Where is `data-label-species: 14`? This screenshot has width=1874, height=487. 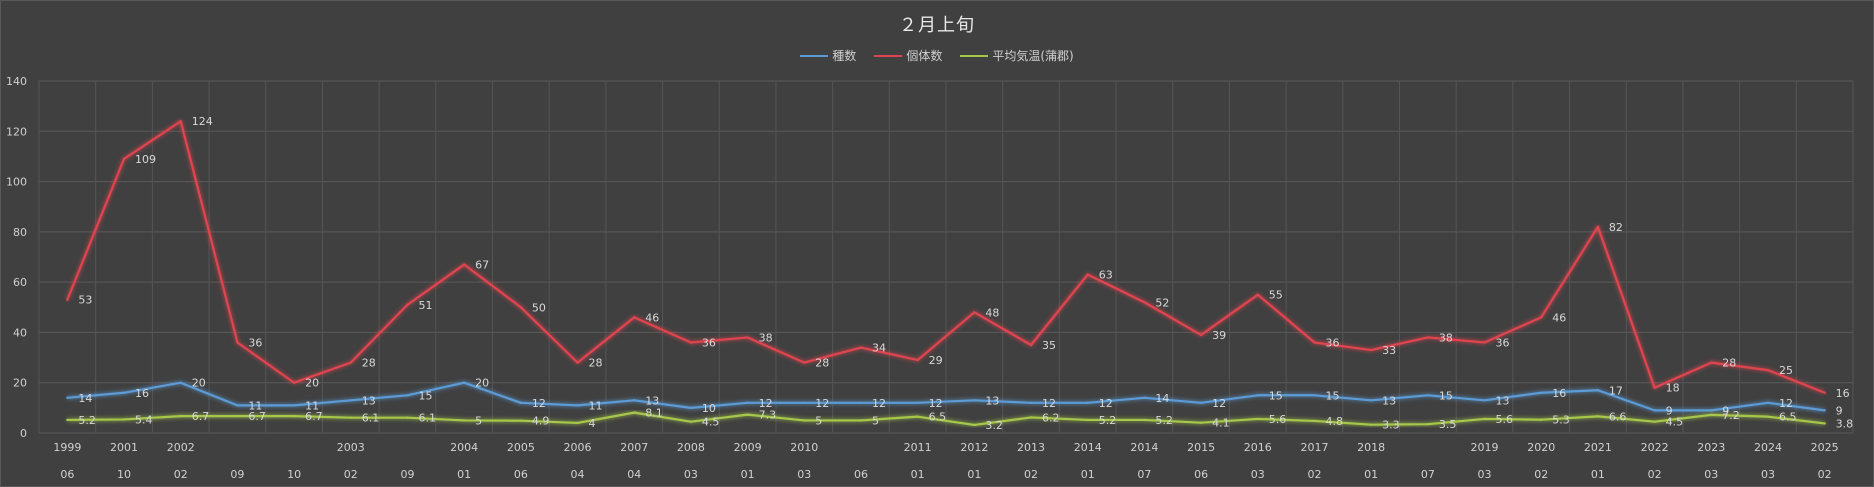
data-label-species: 14 is located at coordinates (1162, 398).